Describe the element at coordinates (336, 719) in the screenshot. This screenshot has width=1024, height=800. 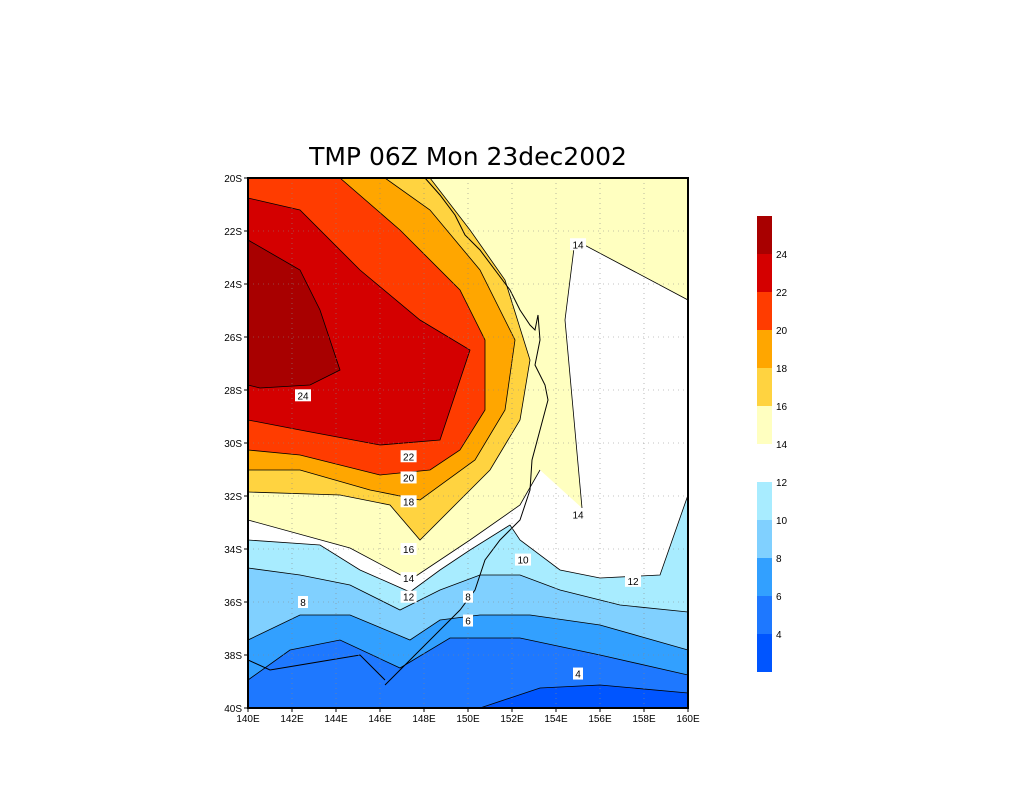
I see `x-tick-label: 144E` at that location.